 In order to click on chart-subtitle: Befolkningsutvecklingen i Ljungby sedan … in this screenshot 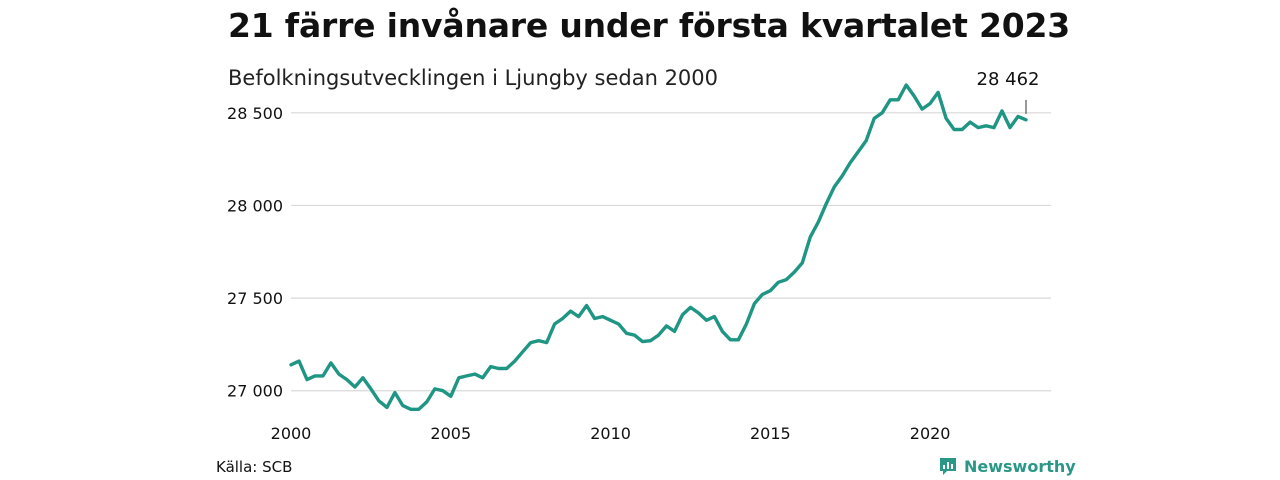, I will do `click(473, 78)`.